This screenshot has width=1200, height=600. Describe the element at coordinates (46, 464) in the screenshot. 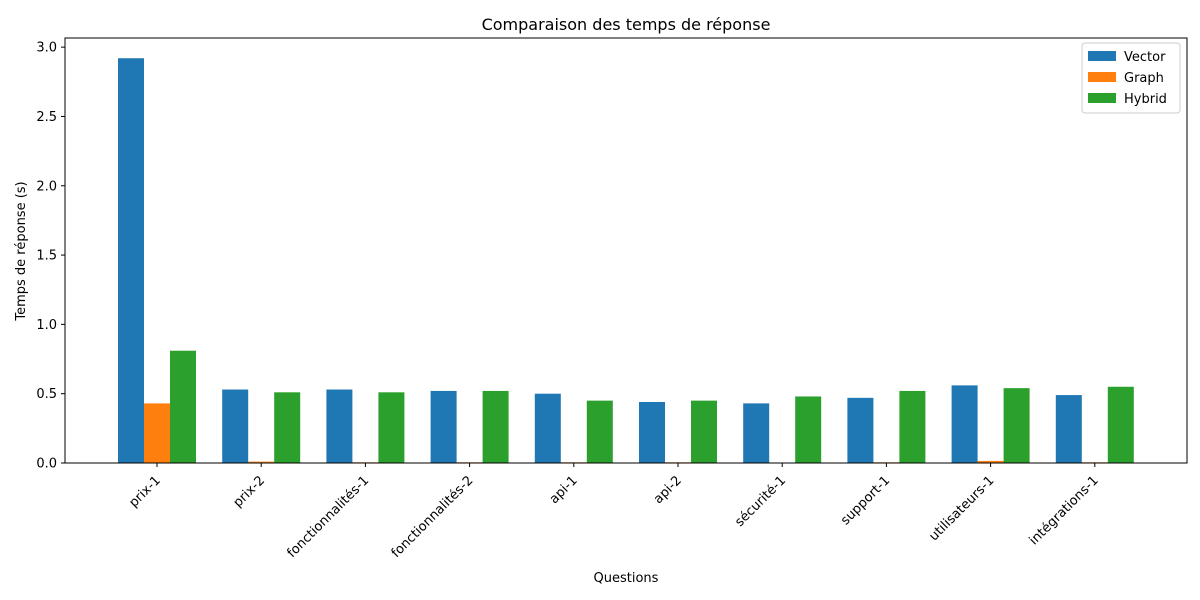

I see `y-tick-label: 0.0` at that location.